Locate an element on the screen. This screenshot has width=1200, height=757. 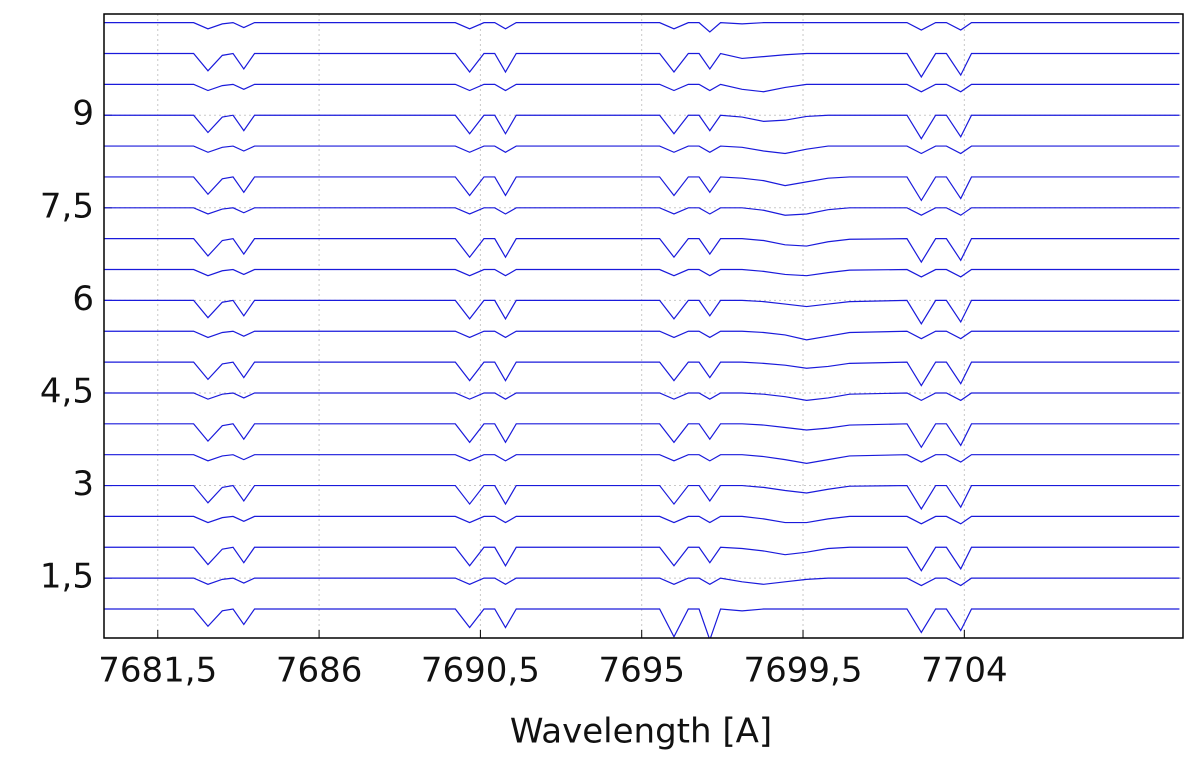
y-tick-label: 4,5 is located at coordinates (67, 391).